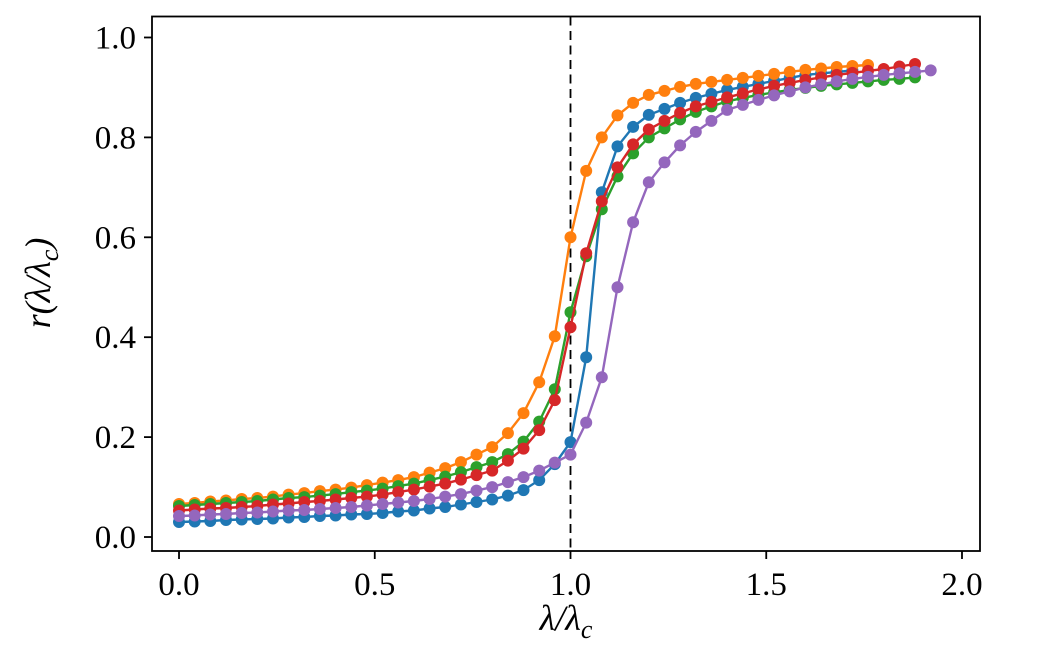 The image size is (1052, 660). Describe the element at coordinates (492, 462) in the screenshot. I see `series-green-point` at that location.